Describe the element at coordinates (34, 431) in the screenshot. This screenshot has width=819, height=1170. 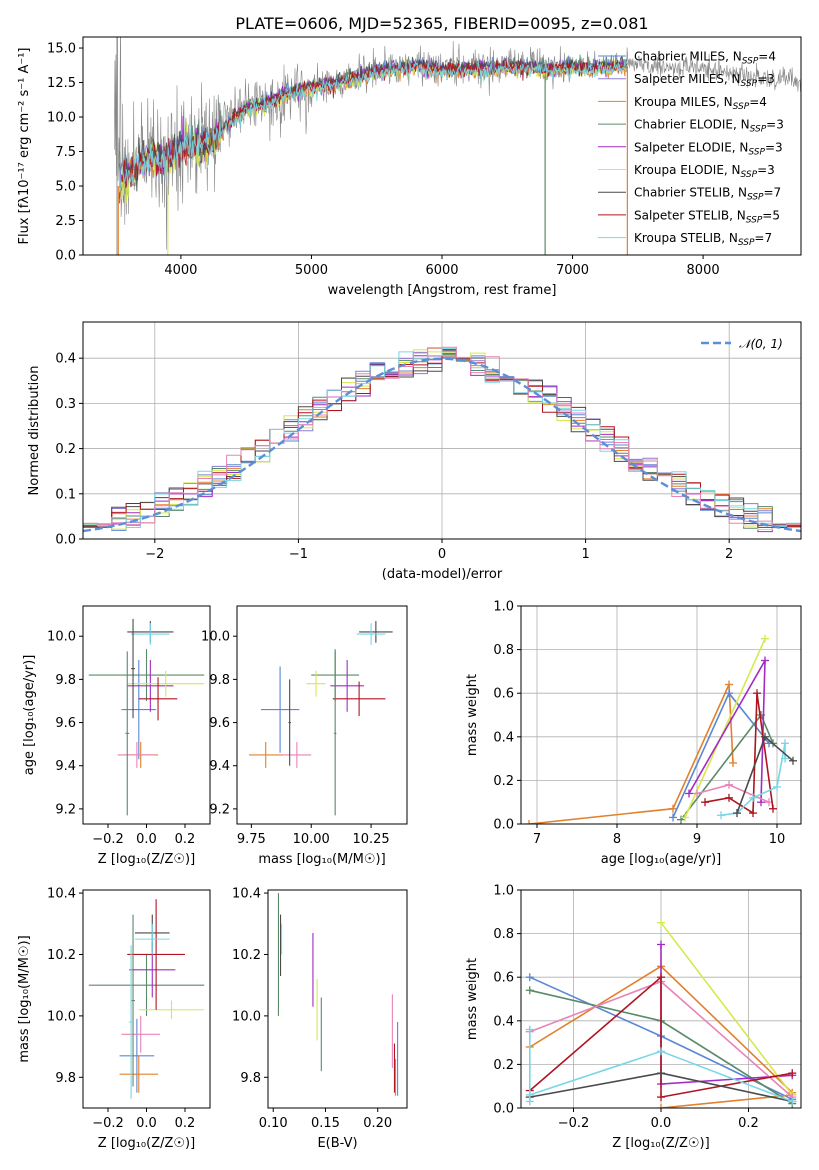
I see `y-axis-label: Normed distribution` at that location.